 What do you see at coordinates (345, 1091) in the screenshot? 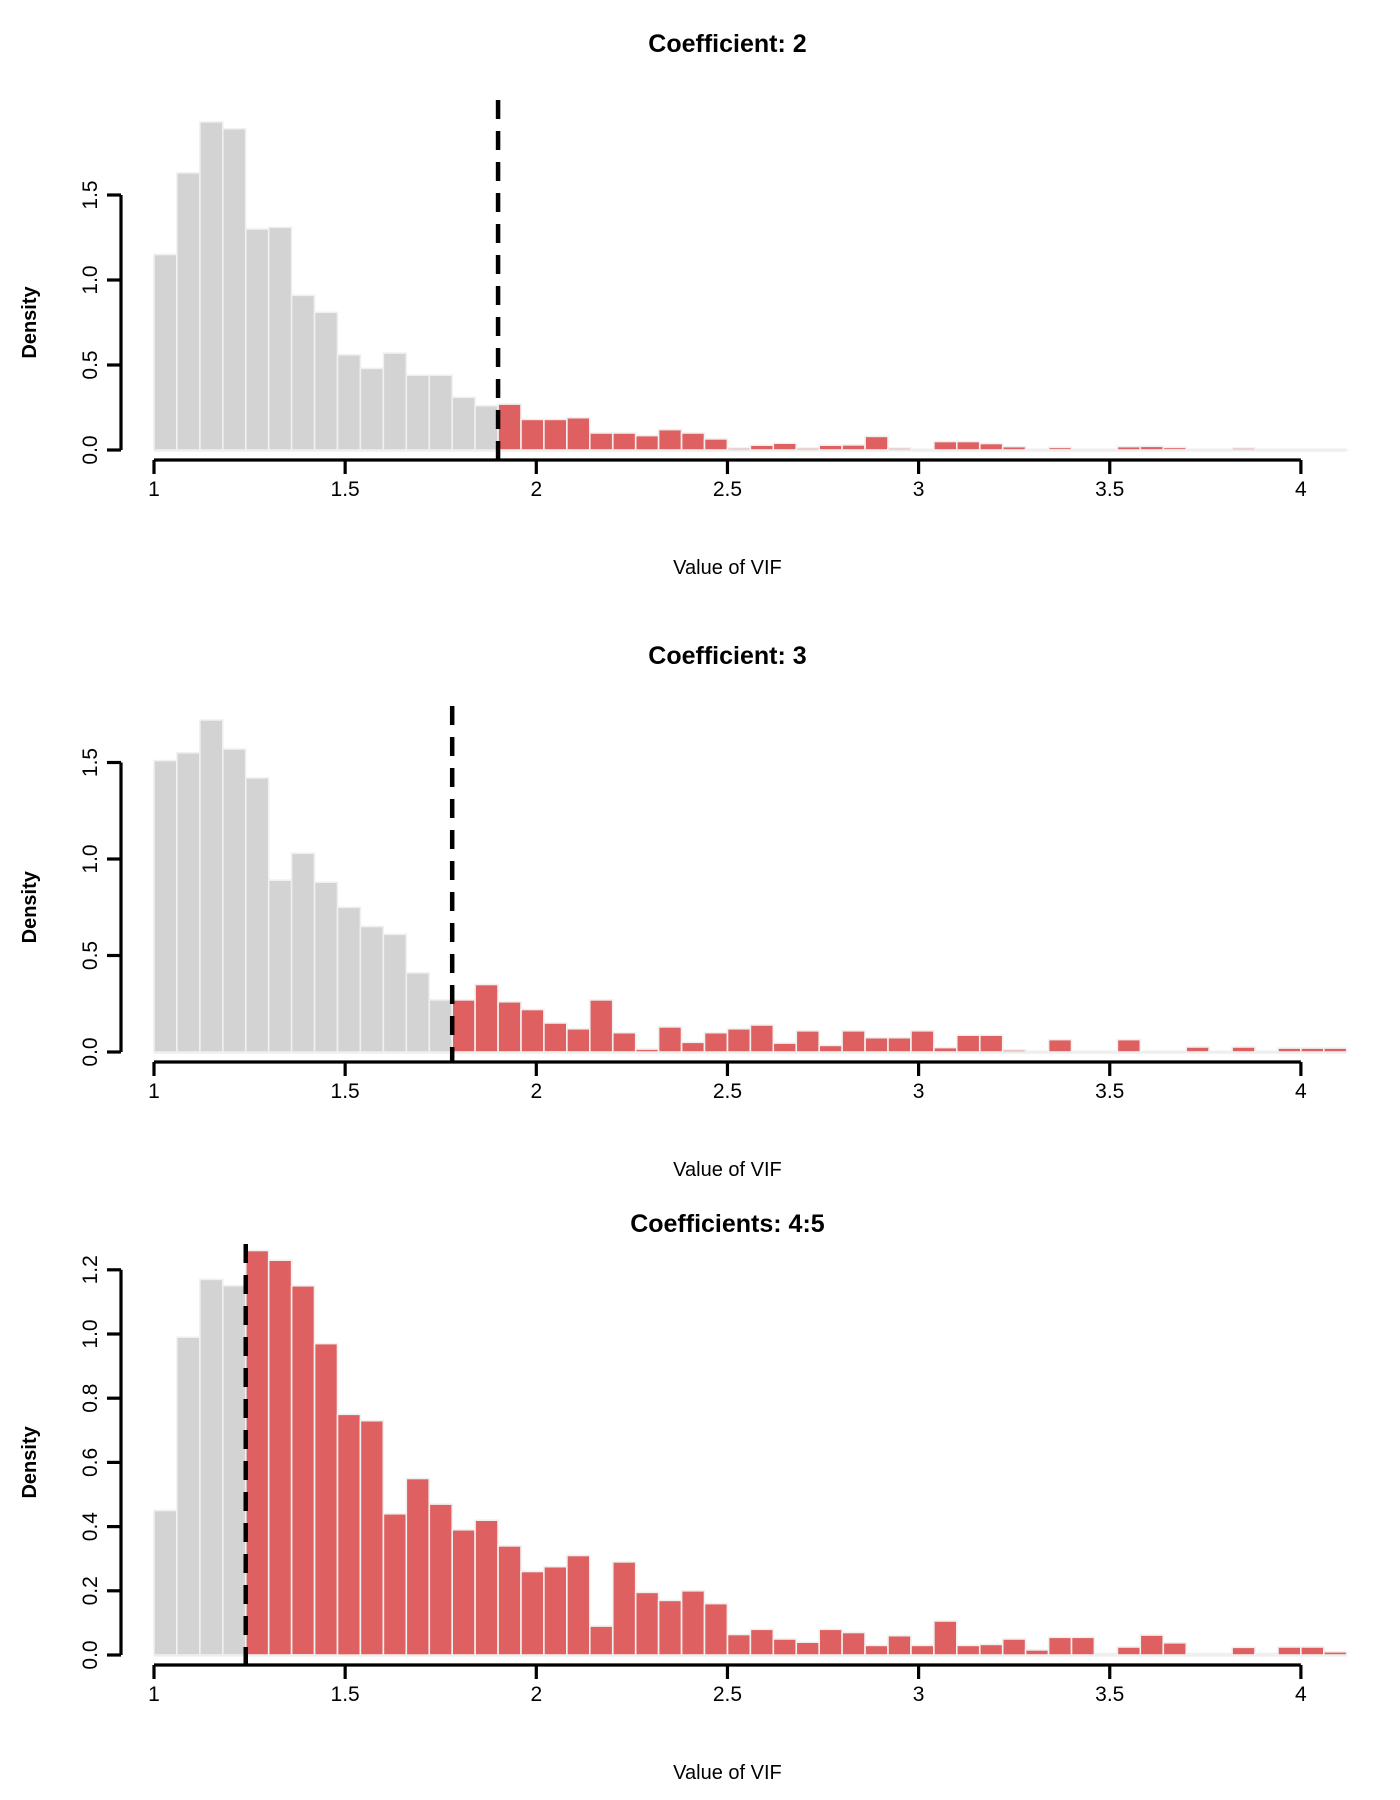
I see `x-tick-label: 1.5` at bounding box center [345, 1091].